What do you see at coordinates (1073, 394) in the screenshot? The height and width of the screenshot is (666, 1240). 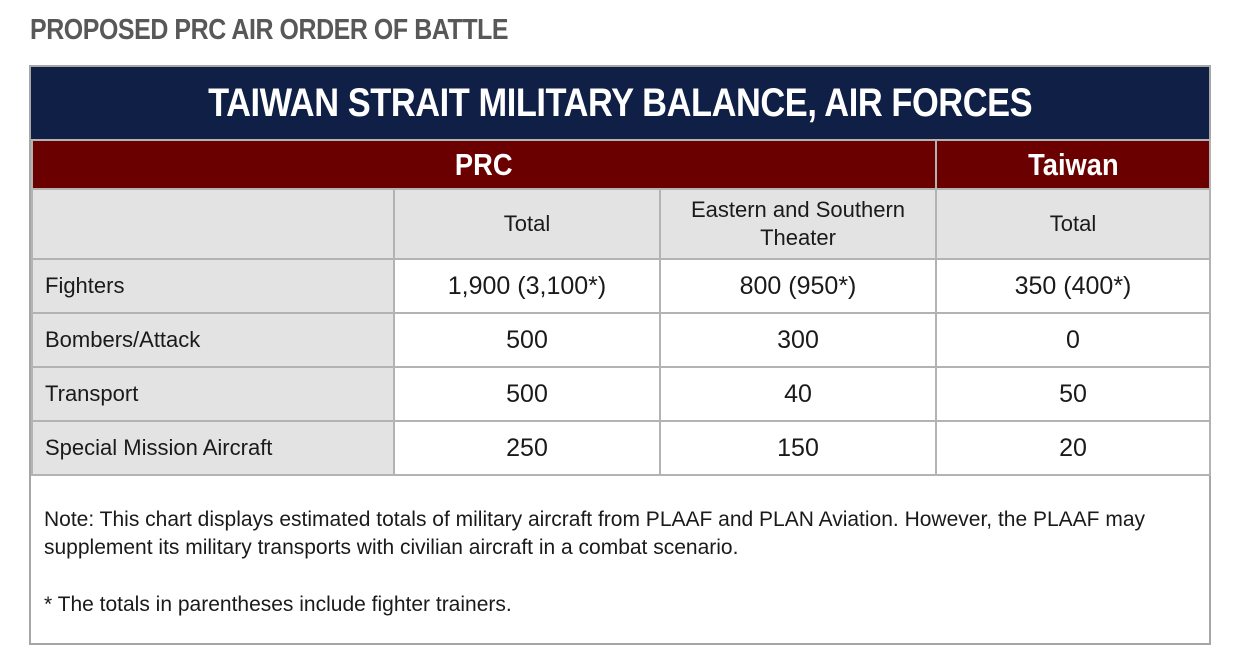 I see `cell-taiwan-total: 50` at bounding box center [1073, 394].